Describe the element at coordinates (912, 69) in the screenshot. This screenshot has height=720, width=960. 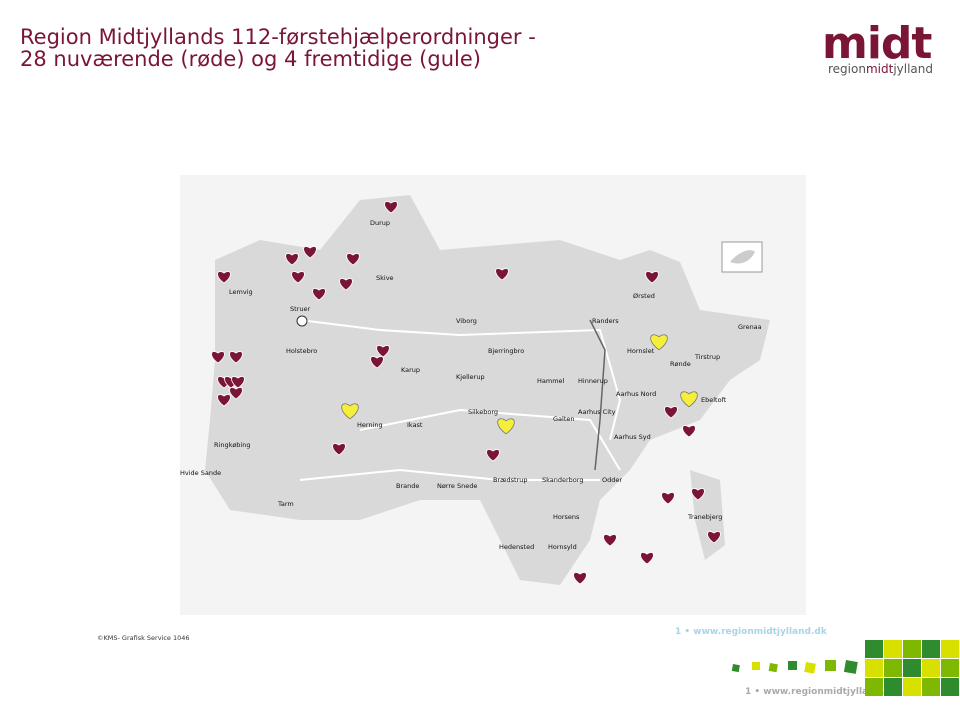
I see `tagline-part: jylland` at that location.